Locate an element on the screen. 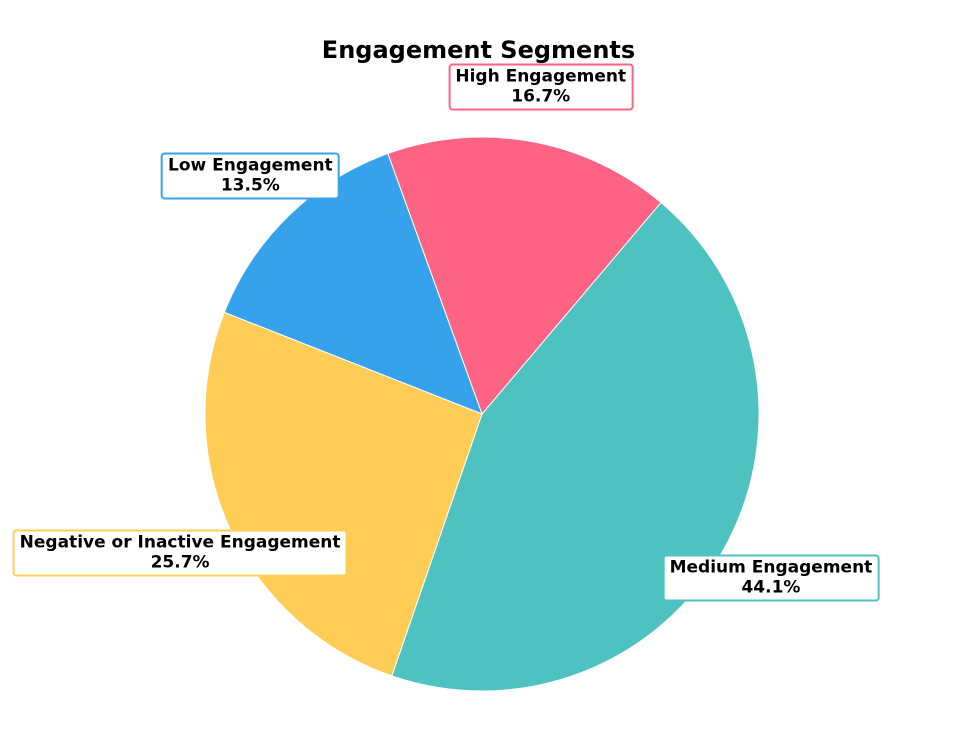  slice-percent-label: 44.1% is located at coordinates (771, 587).